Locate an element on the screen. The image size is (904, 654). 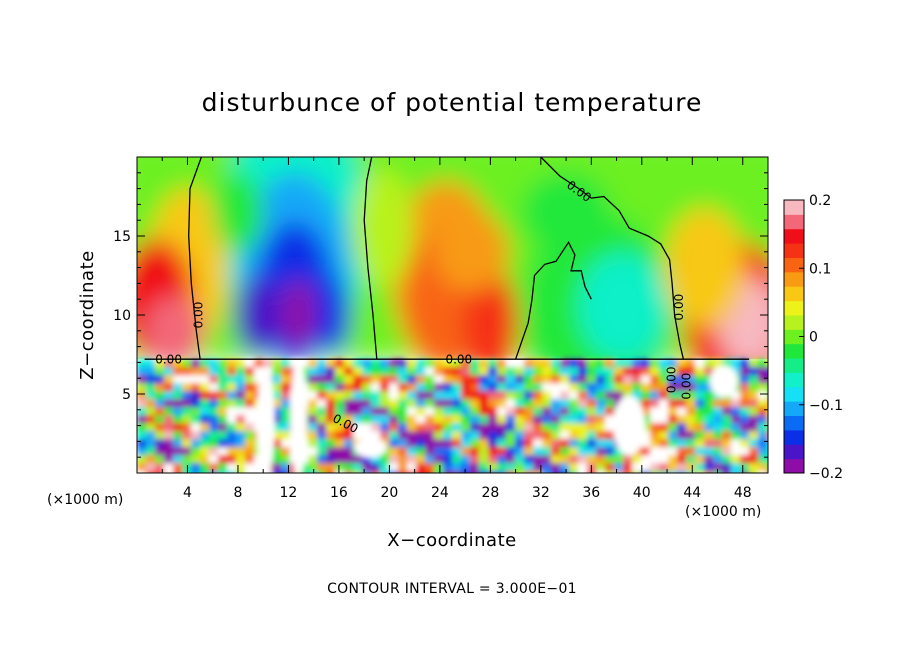
upper-field-feature is located at coordinates (566, 212).